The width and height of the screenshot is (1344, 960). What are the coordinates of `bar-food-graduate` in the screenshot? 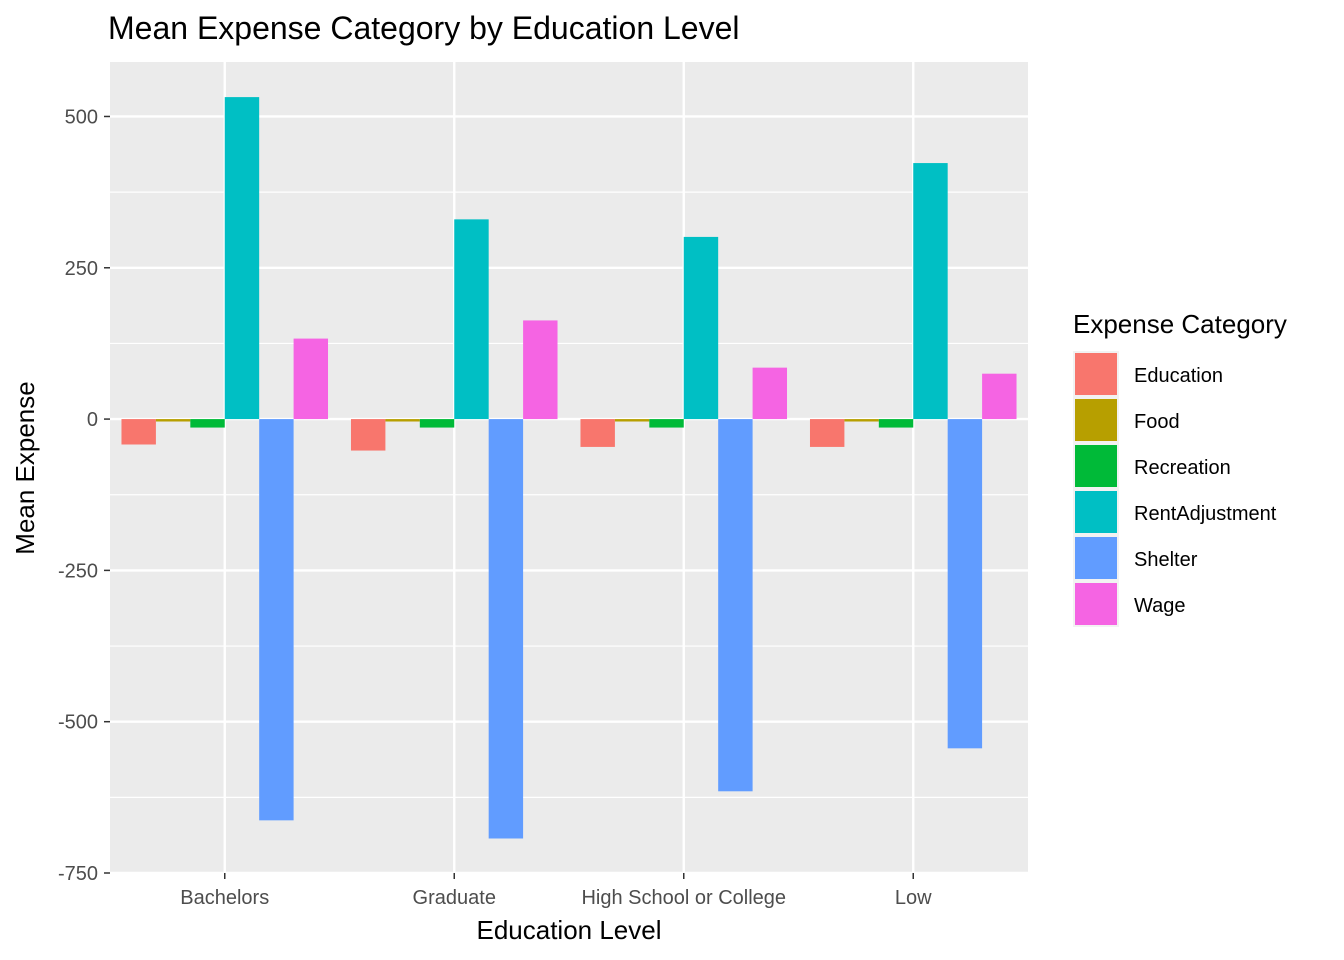 It's located at (402, 420).